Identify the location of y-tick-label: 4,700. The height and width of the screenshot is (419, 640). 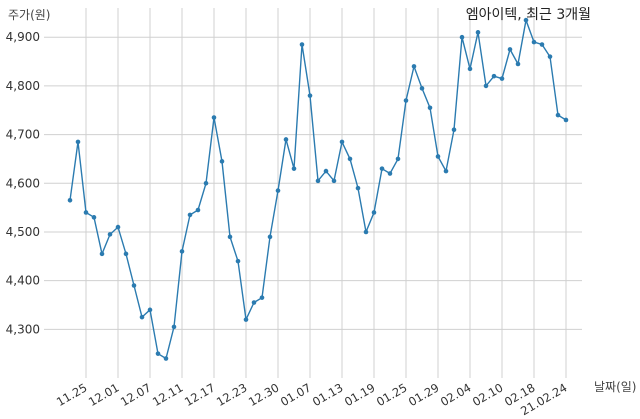
(23, 135).